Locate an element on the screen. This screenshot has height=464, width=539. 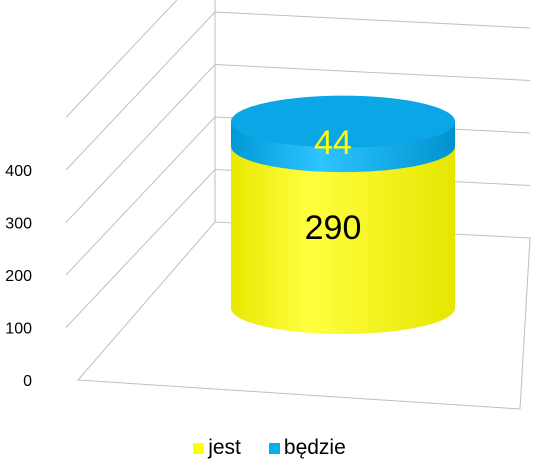
legend-label-jest: jest is located at coordinates (224, 447).